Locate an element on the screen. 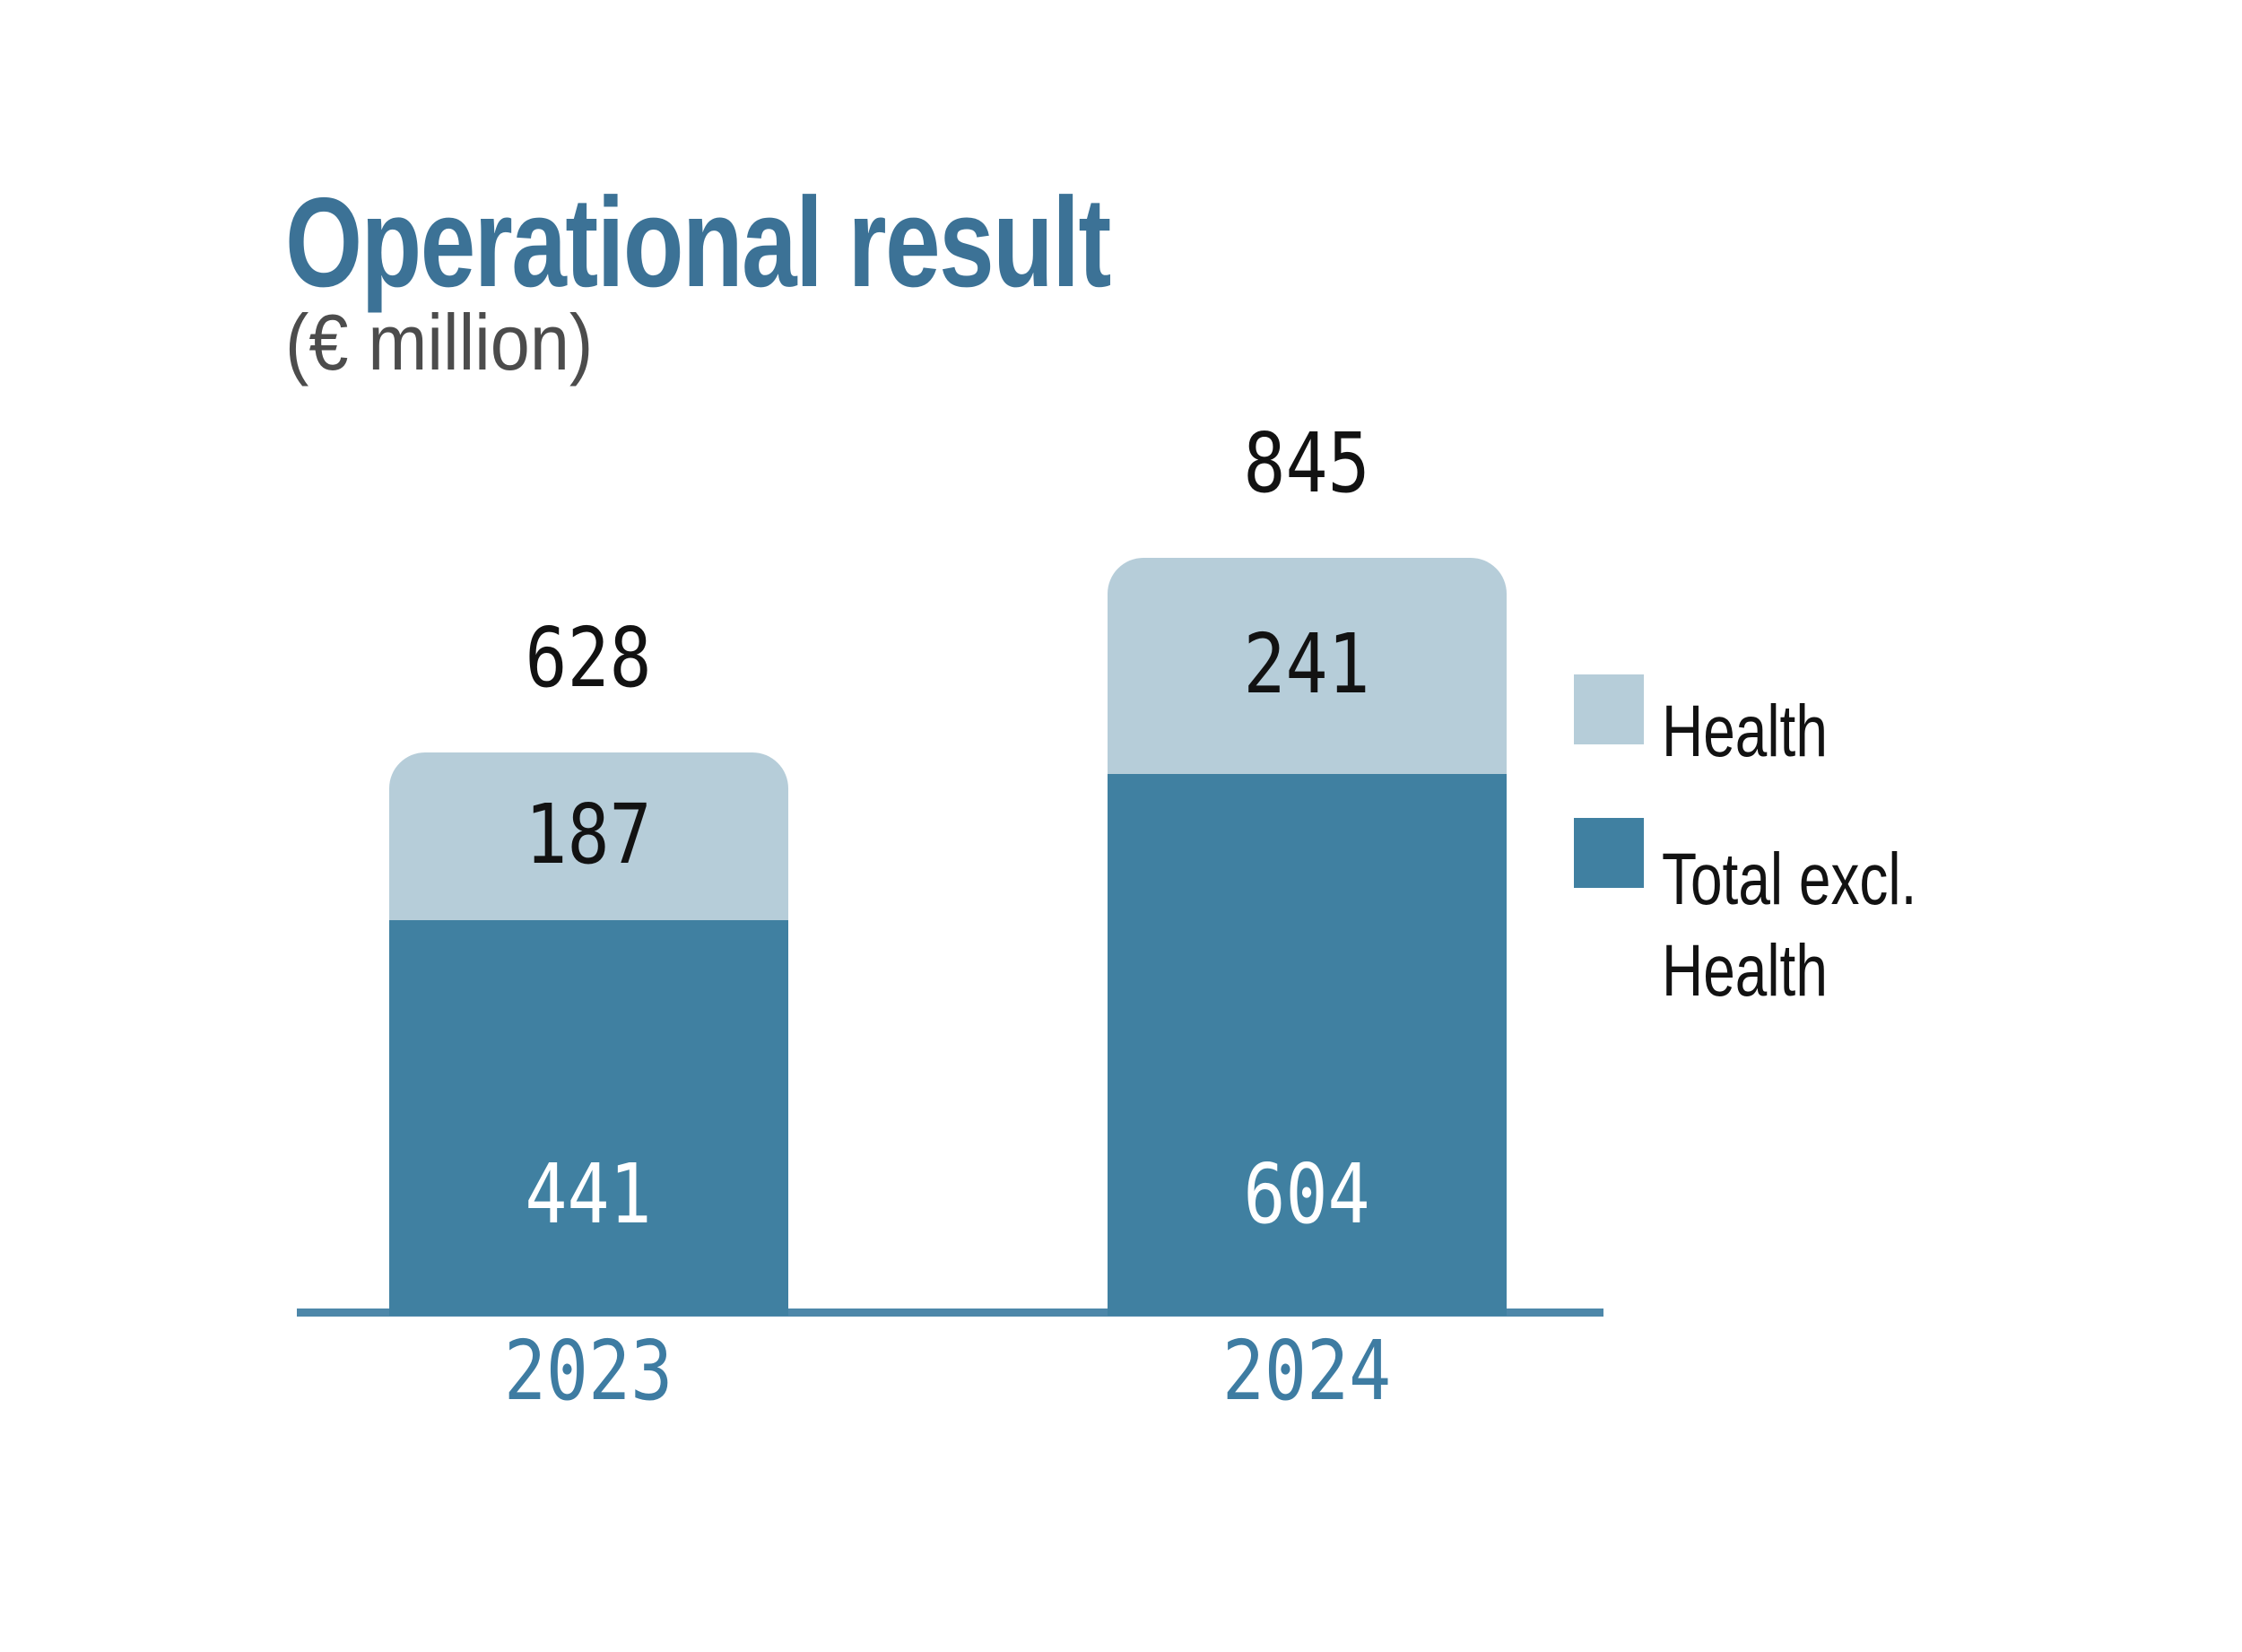 The image size is (2242, 1652). chart-subtitle: (€ million) is located at coordinates (440, 342).